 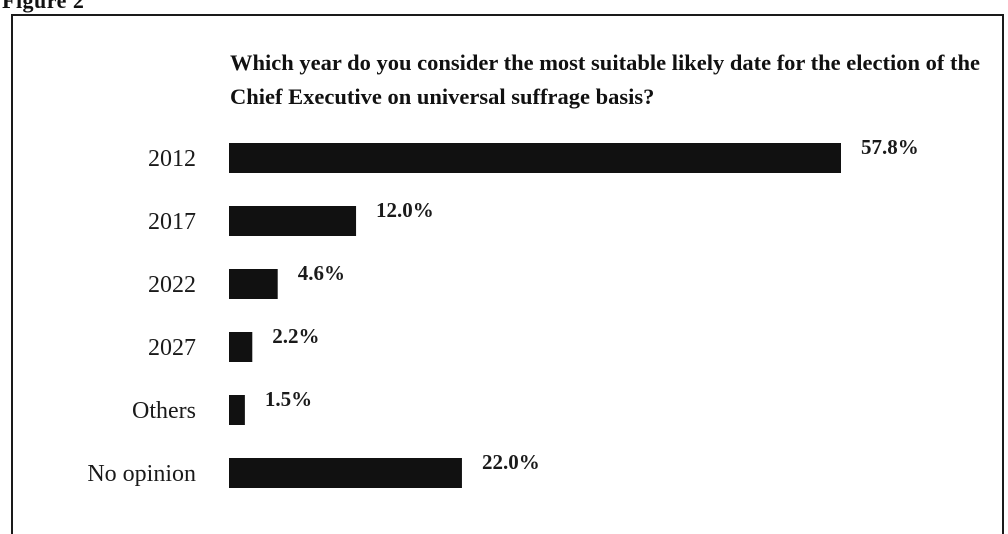 What do you see at coordinates (295, 336) in the screenshot?
I see `value-label: 2.2%` at bounding box center [295, 336].